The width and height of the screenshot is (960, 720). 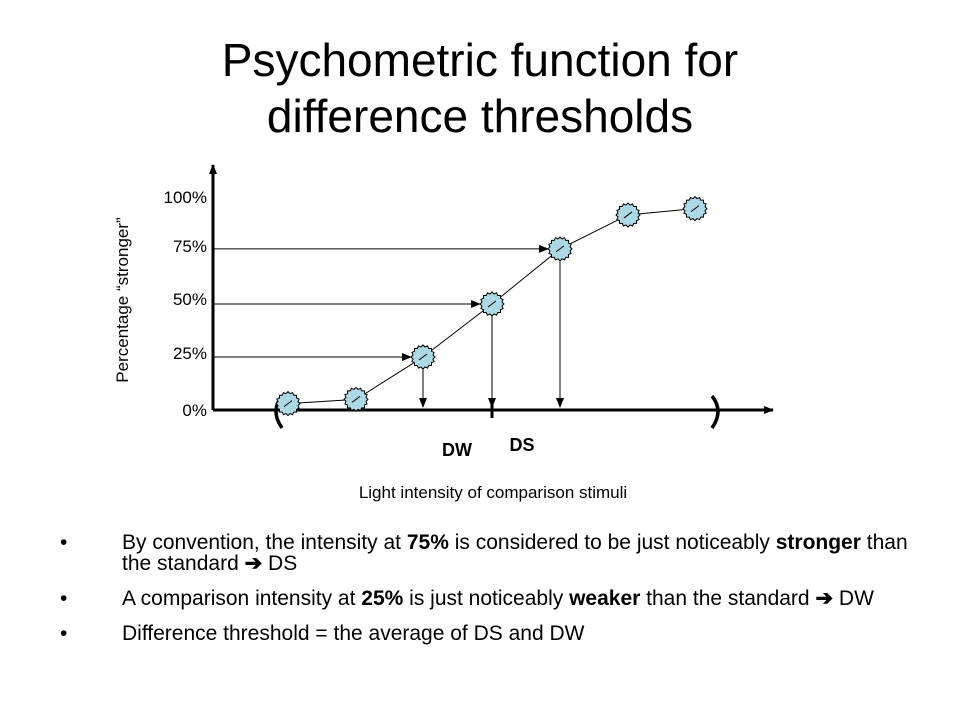 What do you see at coordinates (493, 492) in the screenshot?
I see `x-axis-label: Light intensity of comparison stimuli` at bounding box center [493, 492].